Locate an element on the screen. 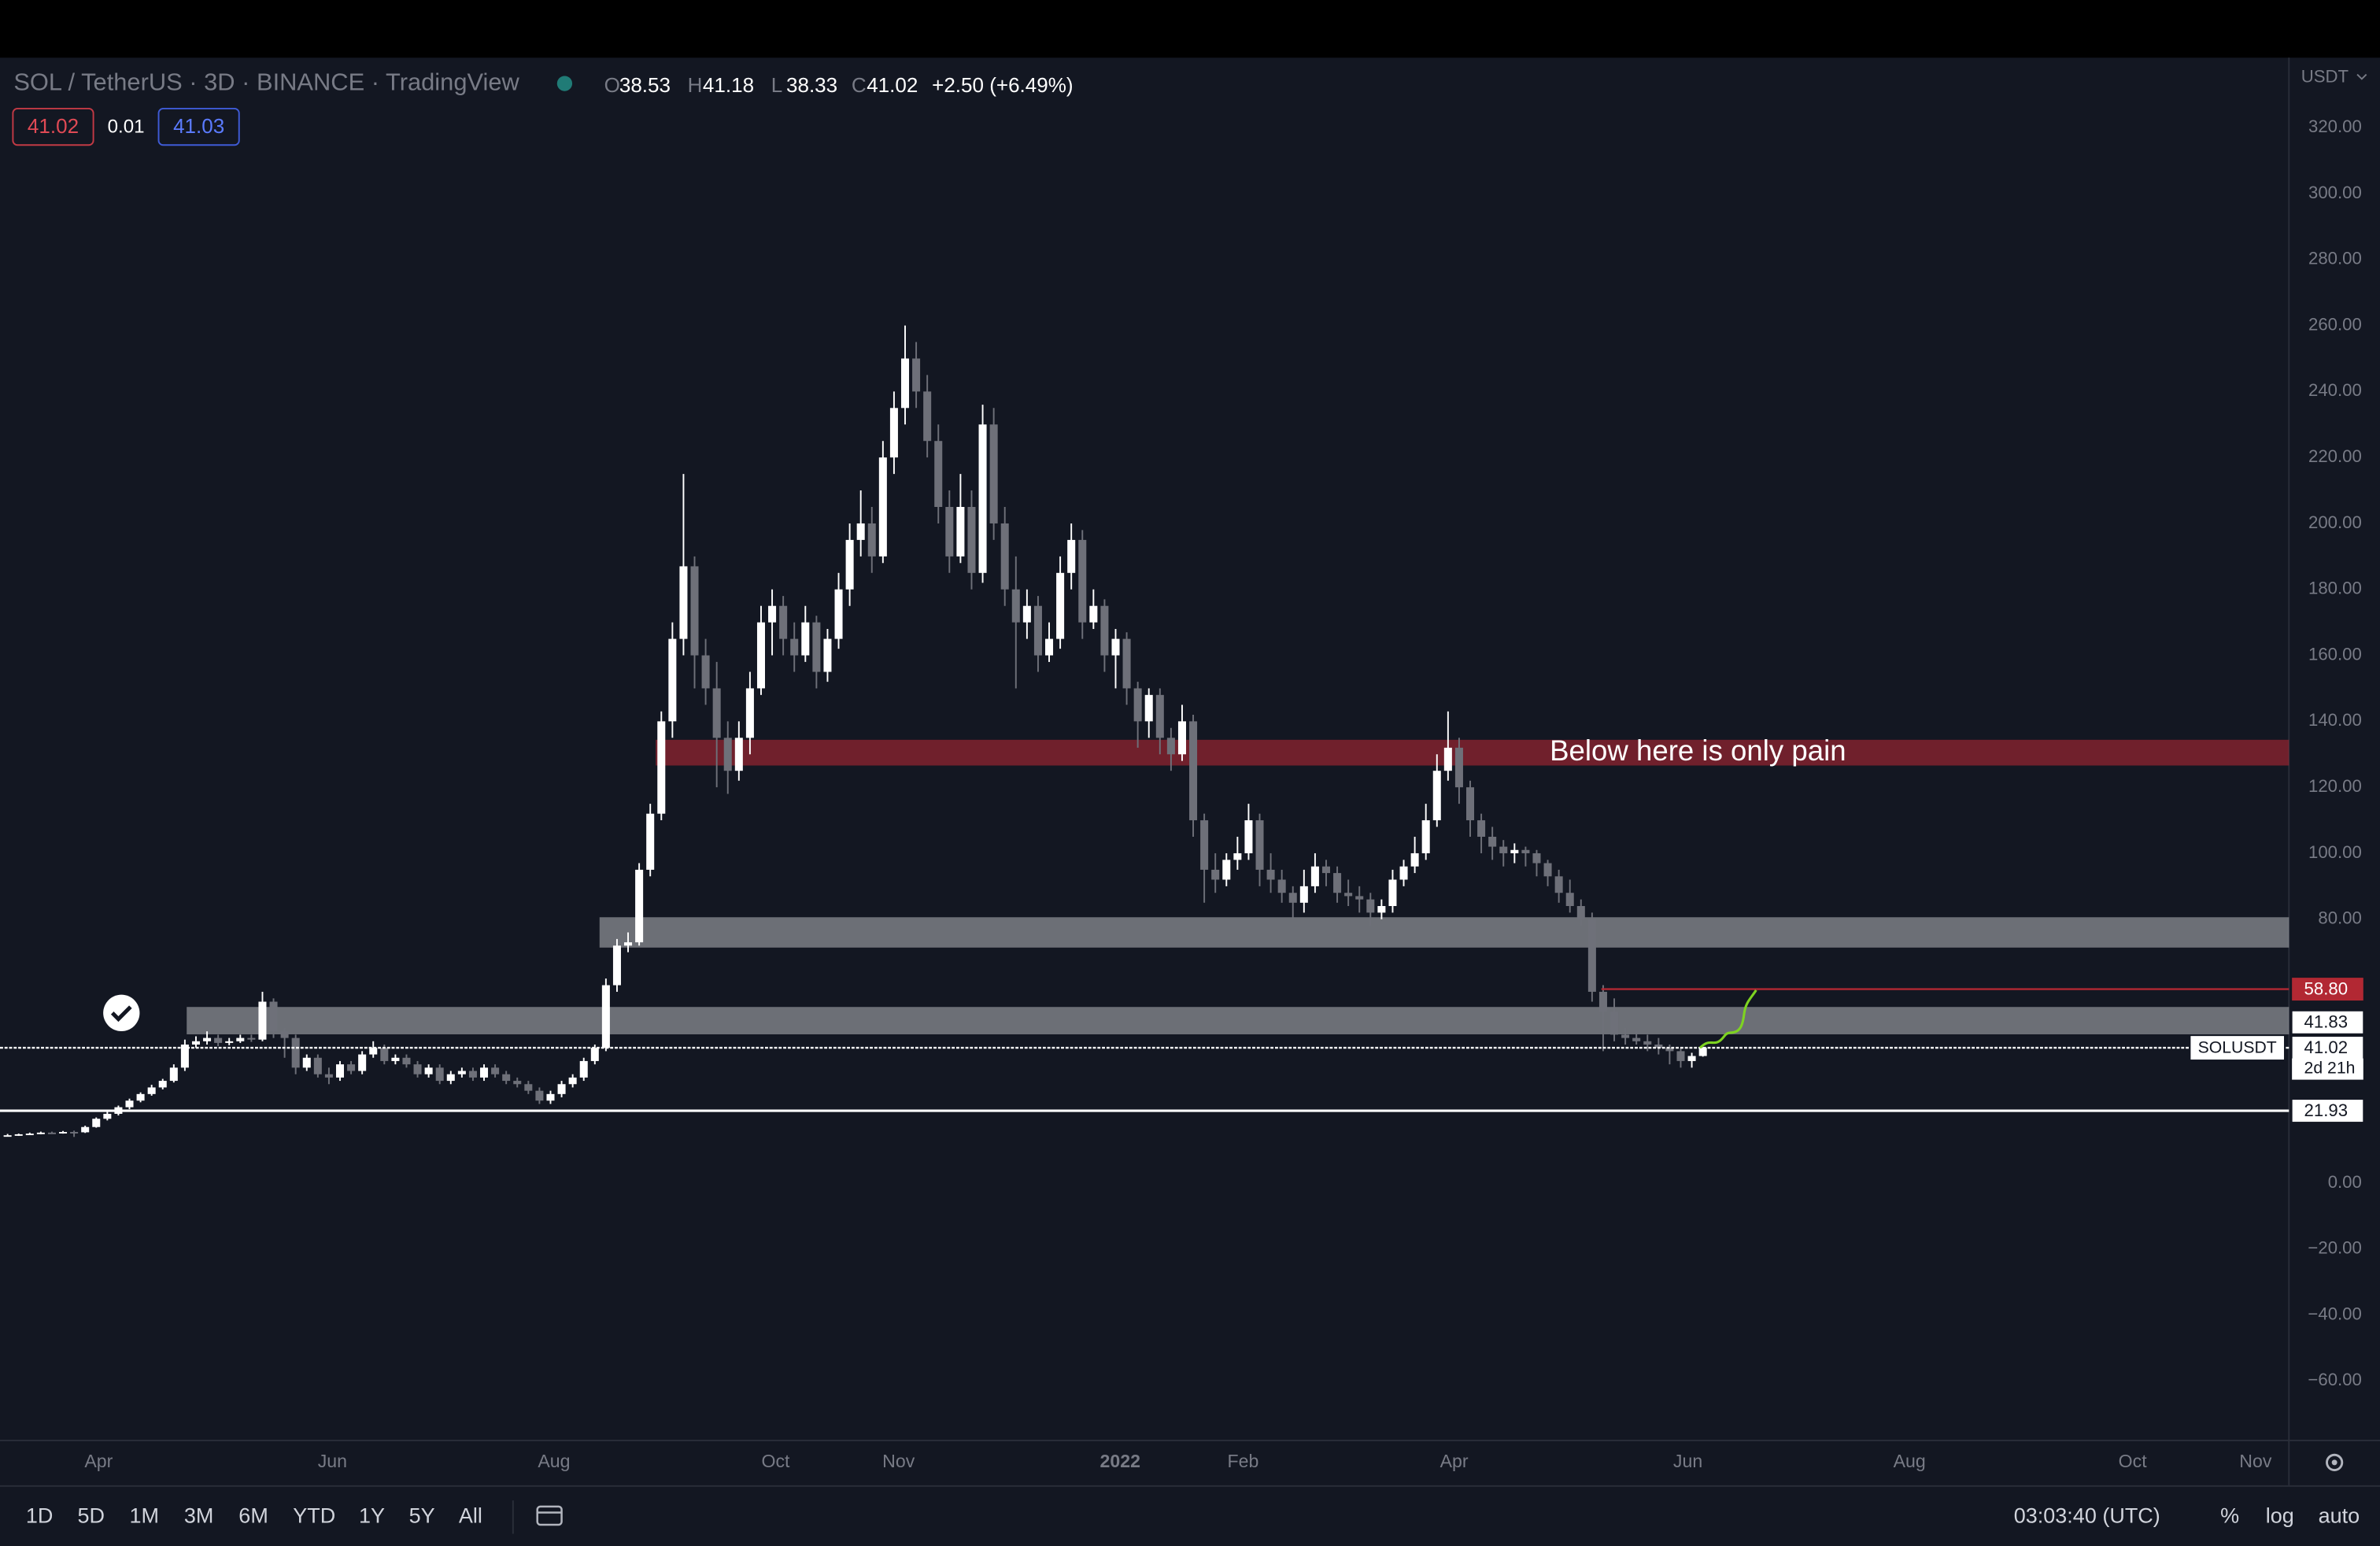  date-range-icon is located at coordinates (549, 1516).